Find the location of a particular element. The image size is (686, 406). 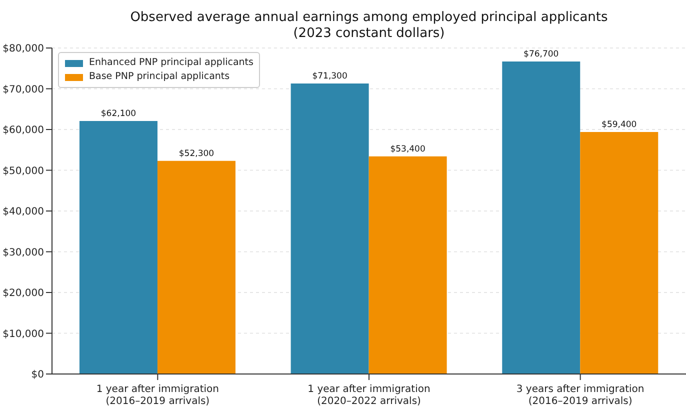

legend-label: Base PNP principal applicants is located at coordinates (159, 77).